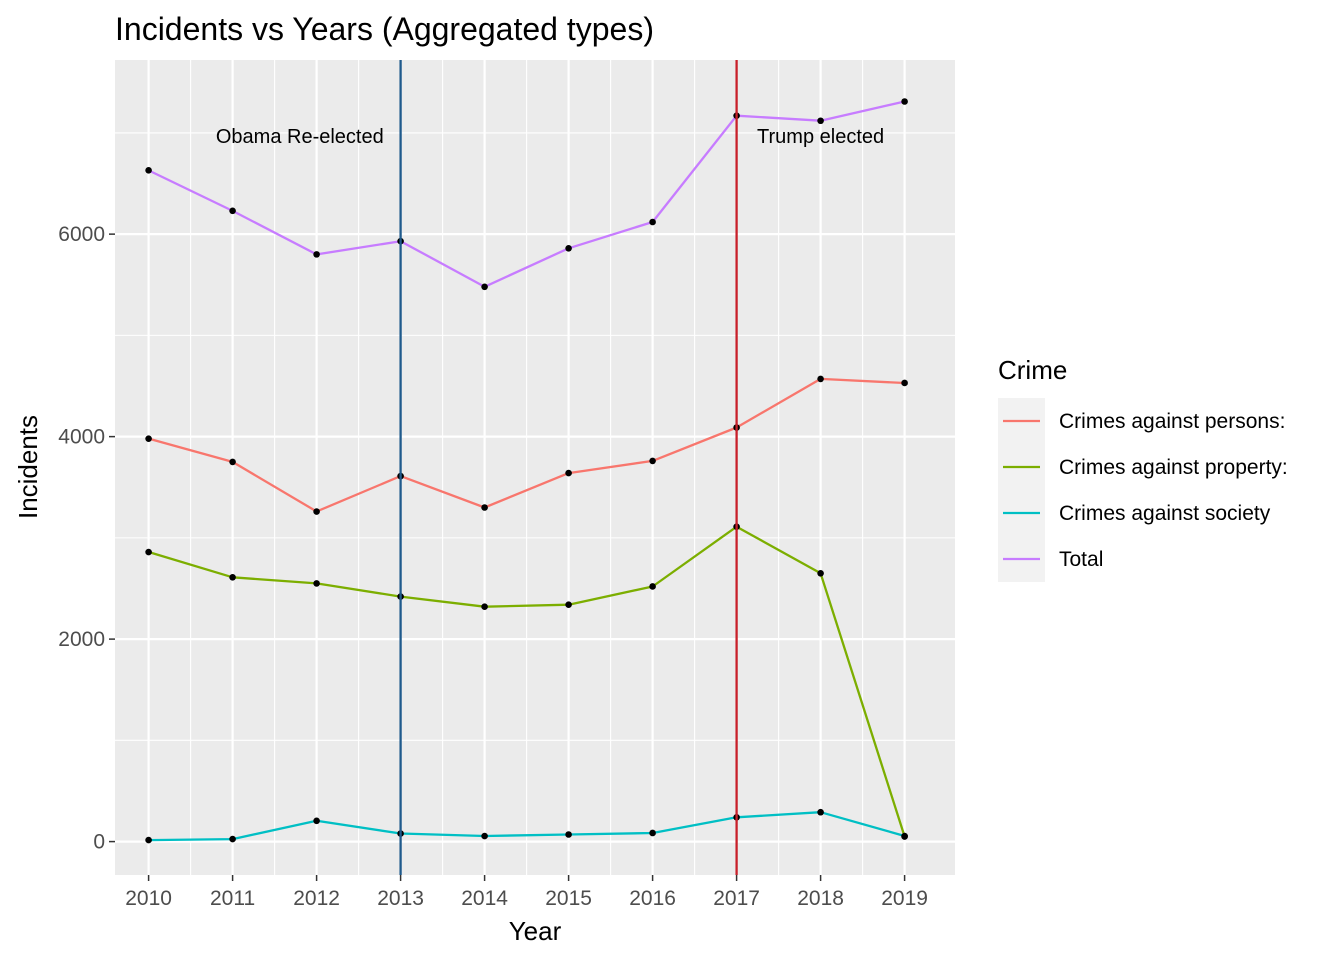  I want to click on x-tick-label: 2010, so click(148, 898).